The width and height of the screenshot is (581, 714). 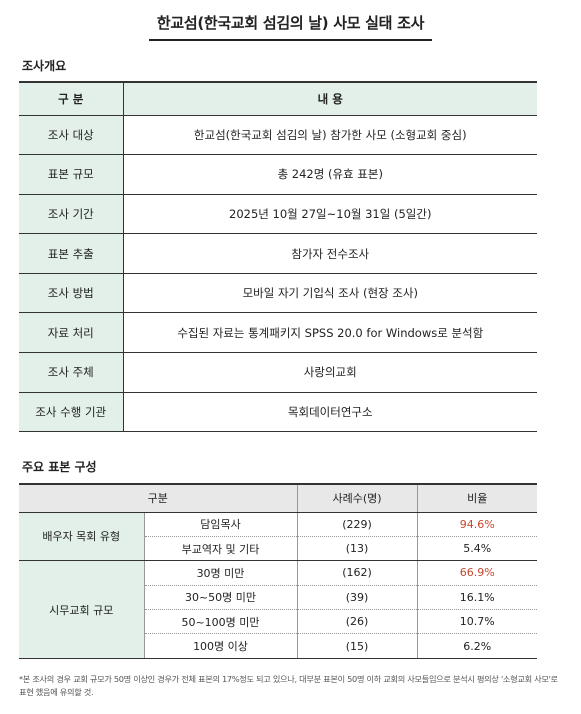 I want to click on subgroup-label: 50~100명 미만, so click(x=221, y=622).